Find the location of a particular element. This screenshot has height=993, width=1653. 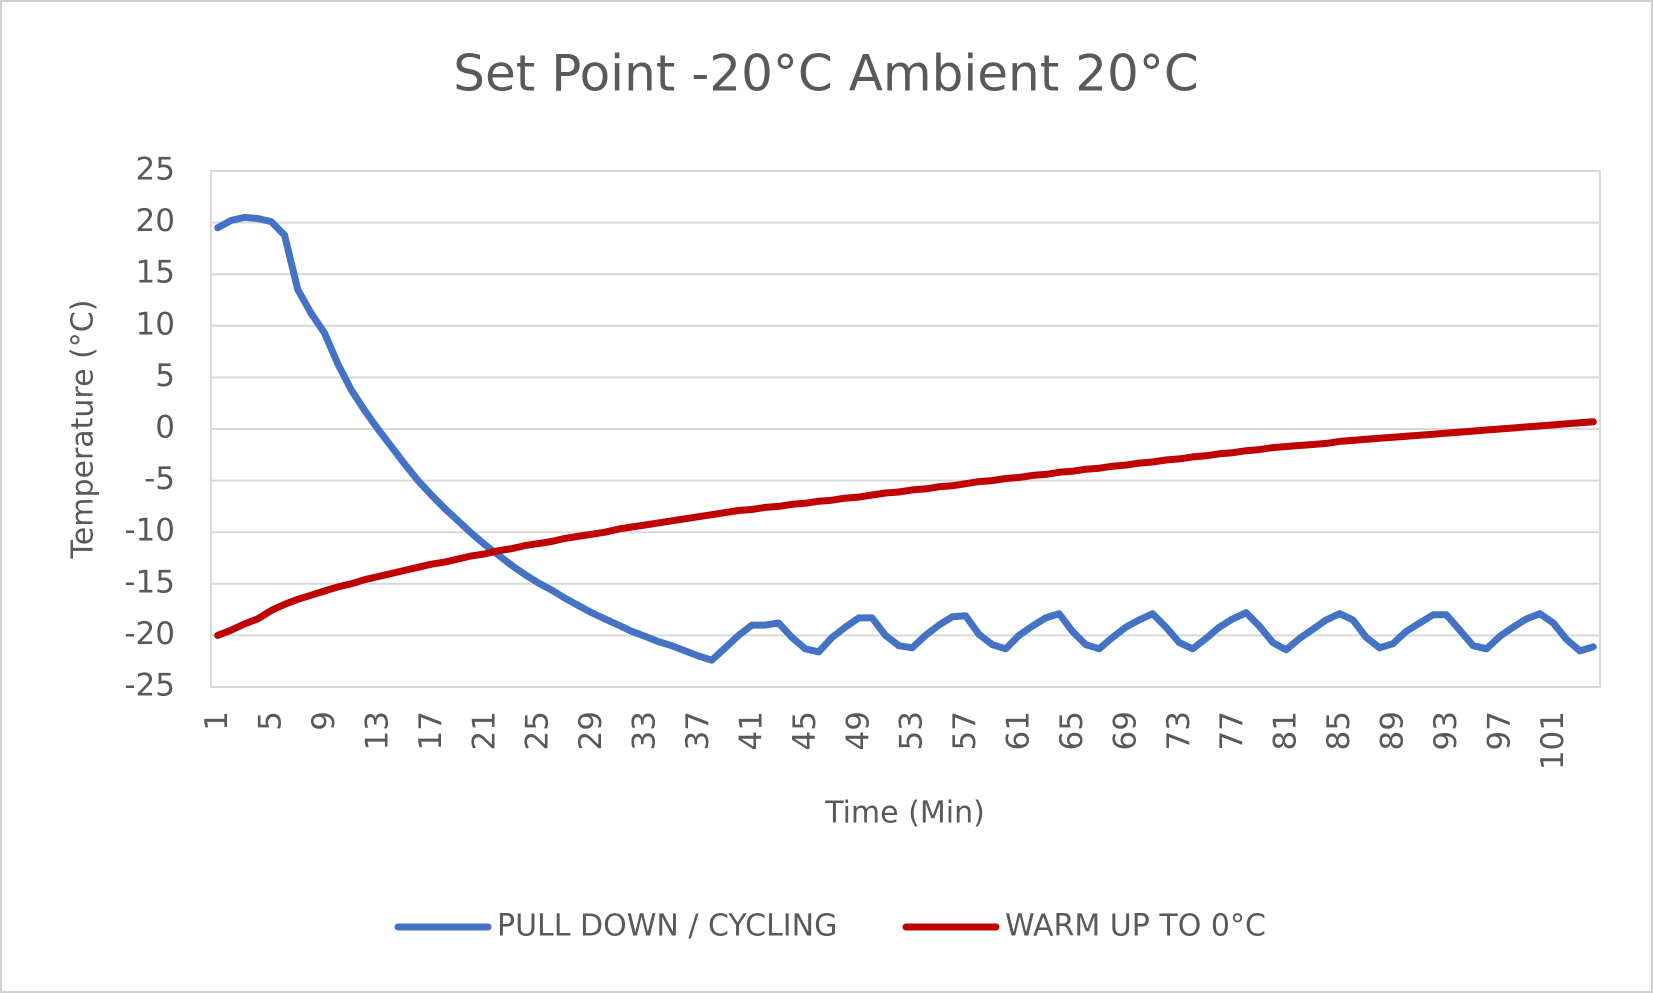

x-tick-label: 77 is located at coordinates (1232, 730).